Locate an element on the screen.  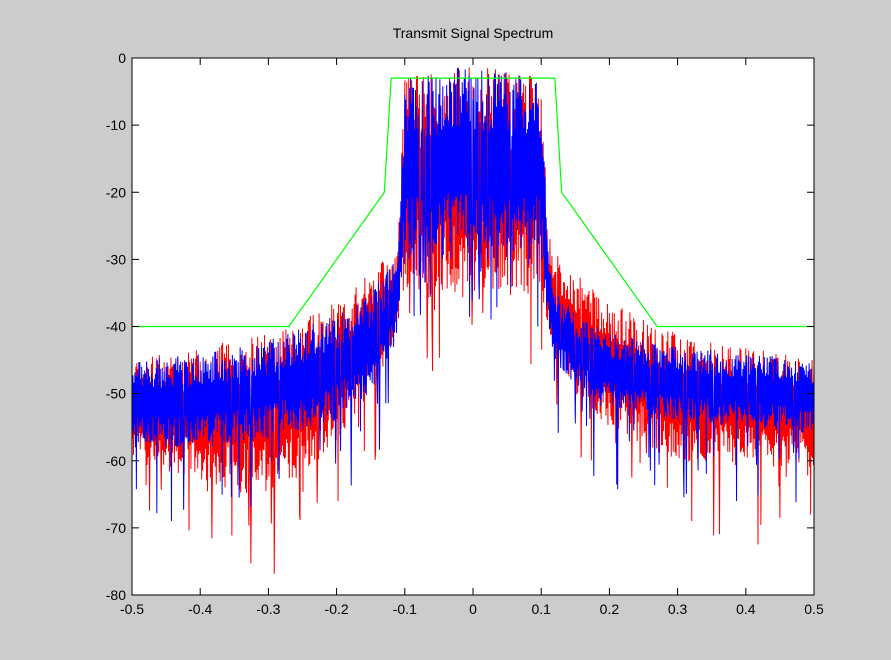
x-tick-label: 0.3 is located at coordinates (678, 609).